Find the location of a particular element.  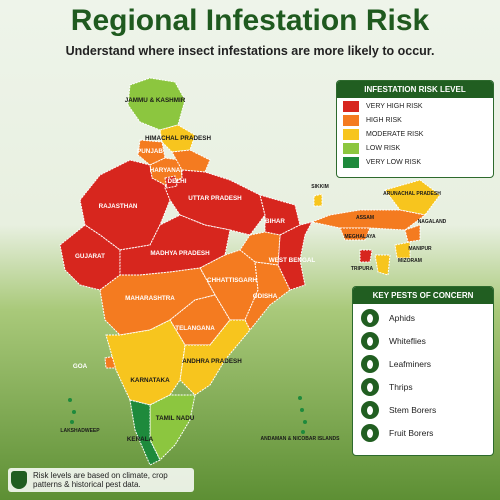

region-label: TELANGANA is located at coordinates (195, 328).